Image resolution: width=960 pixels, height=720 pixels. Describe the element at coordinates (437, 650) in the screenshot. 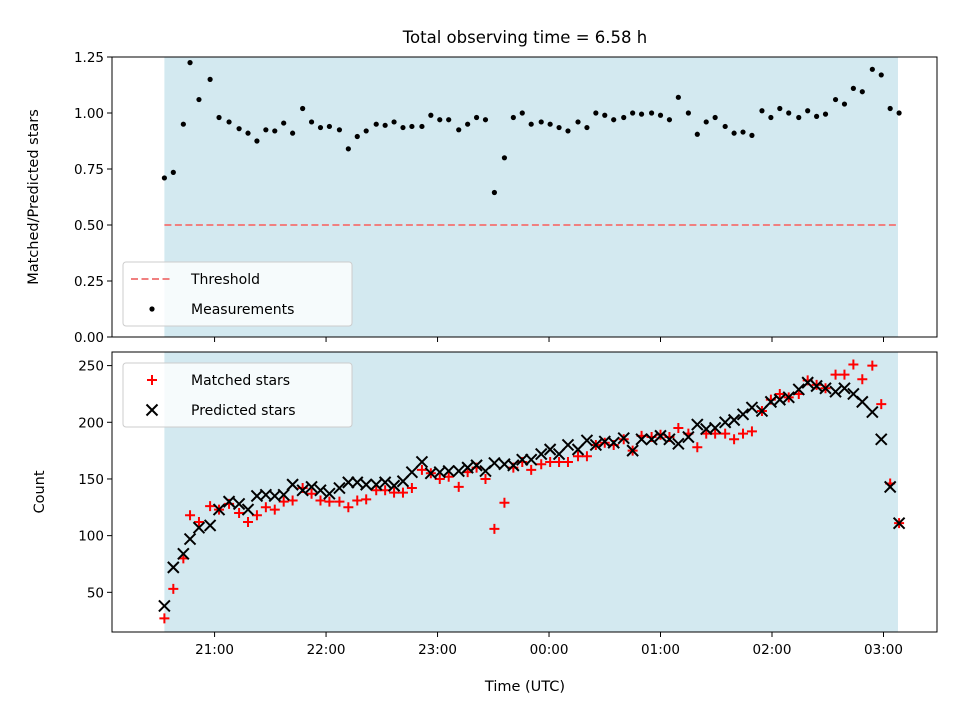

I see `x-tick-label: 23:00` at that location.